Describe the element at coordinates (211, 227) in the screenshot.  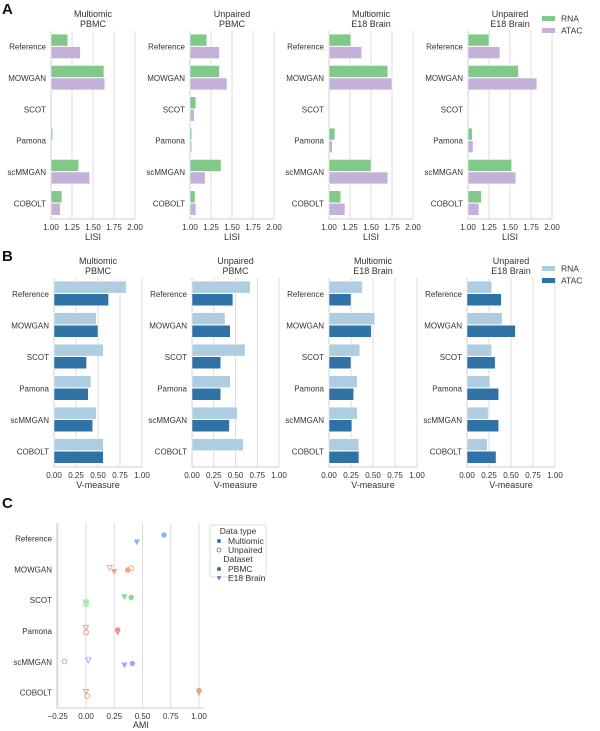
I see `x-tick-label: 1.25` at that location.